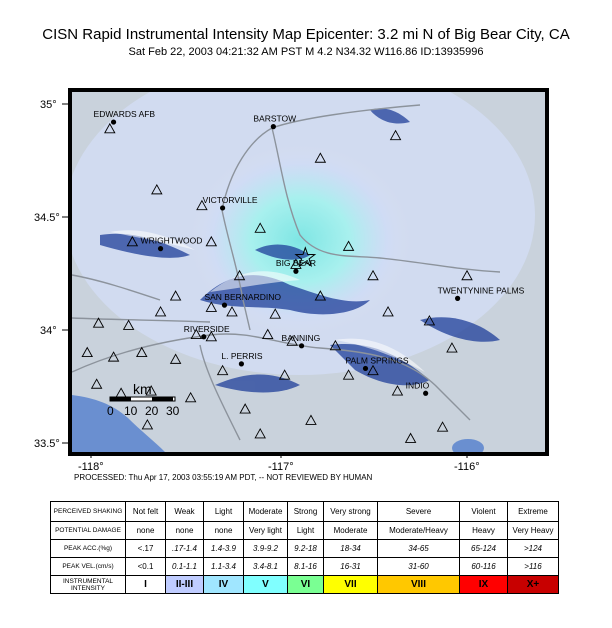  What do you see at coordinates (418, 584) in the screenshot?
I see `legend-cell: VIII` at bounding box center [418, 584].